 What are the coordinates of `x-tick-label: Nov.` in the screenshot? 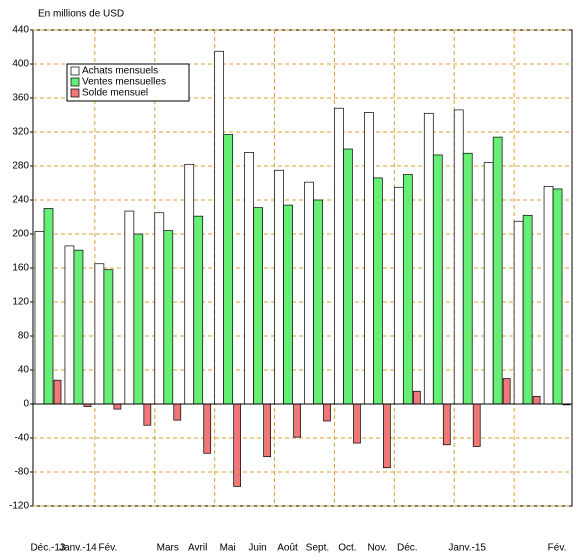 It's located at (377, 548).